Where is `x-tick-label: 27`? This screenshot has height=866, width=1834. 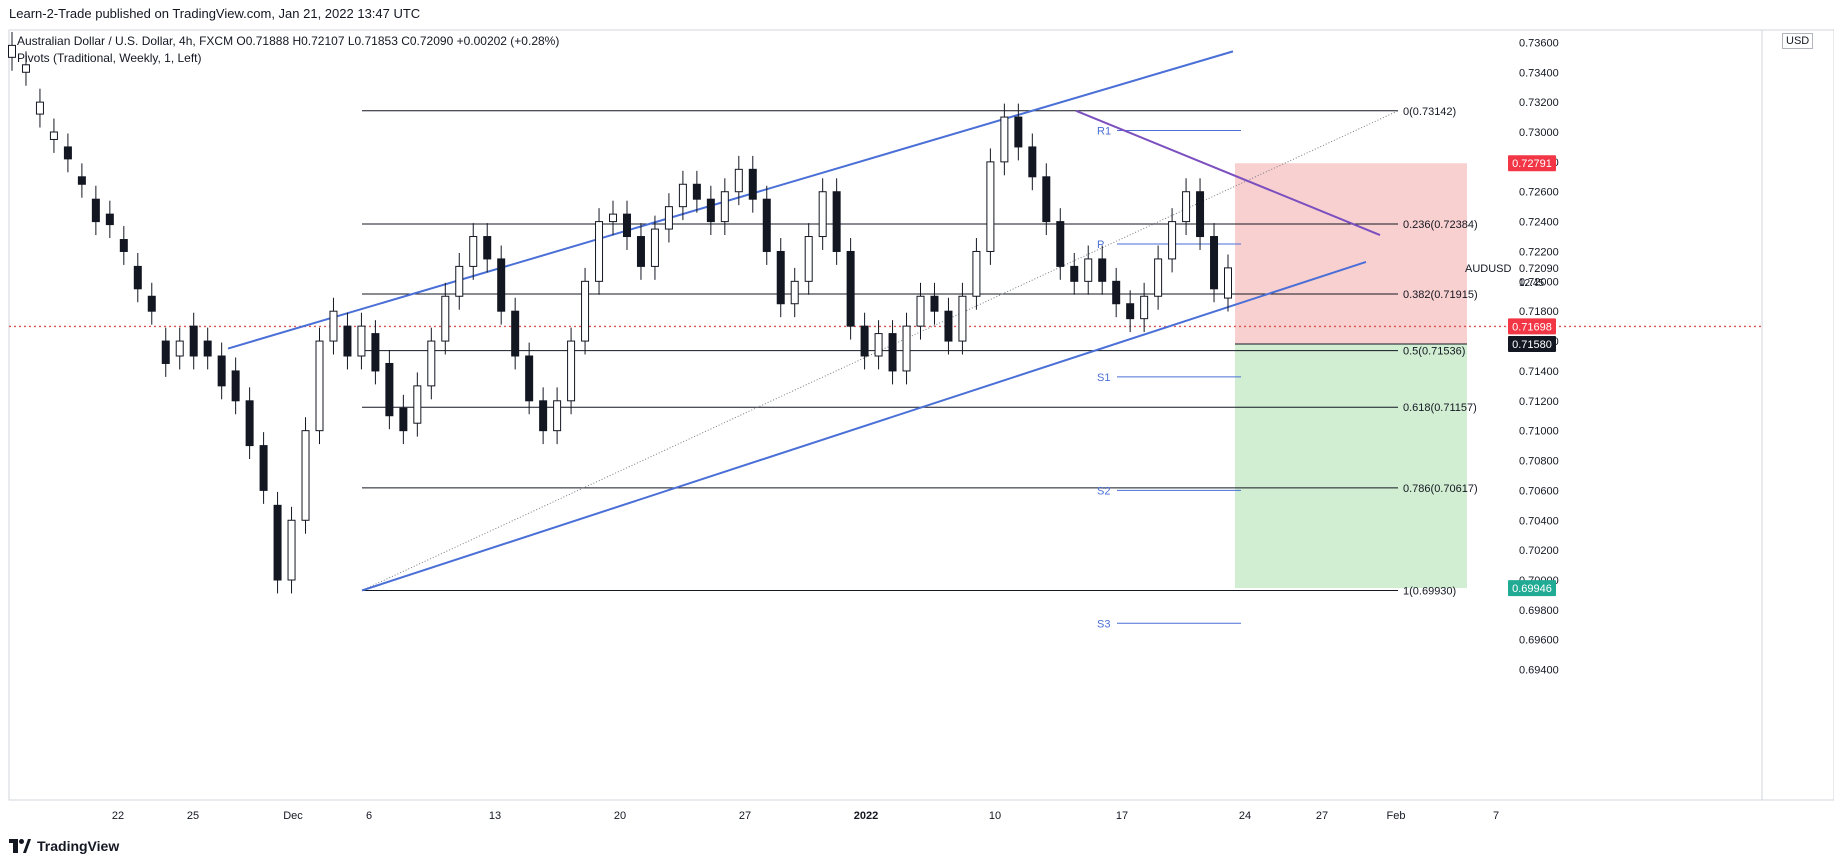
x-tick-label: 27 is located at coordinates (1322, 816).